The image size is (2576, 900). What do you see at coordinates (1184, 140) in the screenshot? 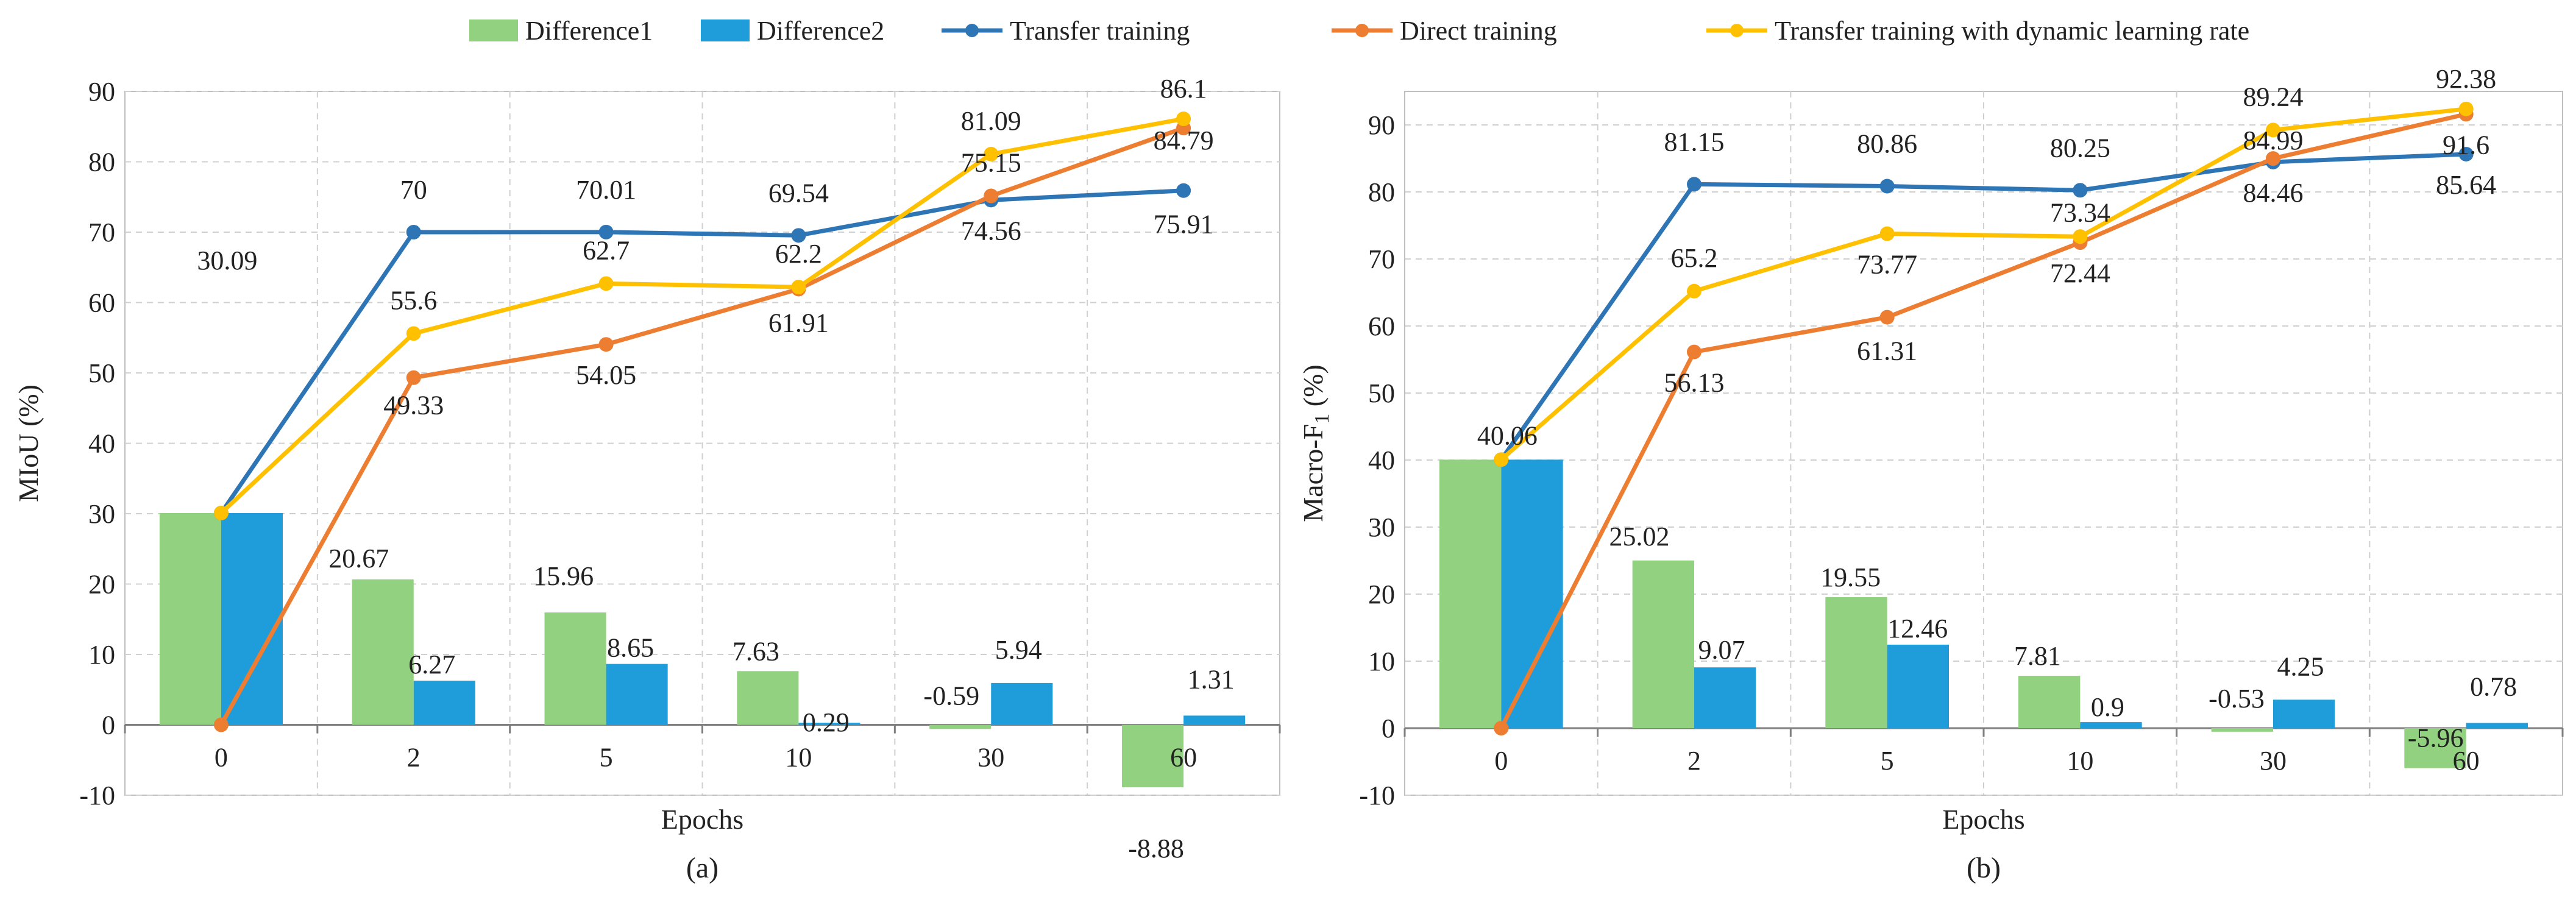
I see `data-label: 84.79` at bounding box center [1184, 140].